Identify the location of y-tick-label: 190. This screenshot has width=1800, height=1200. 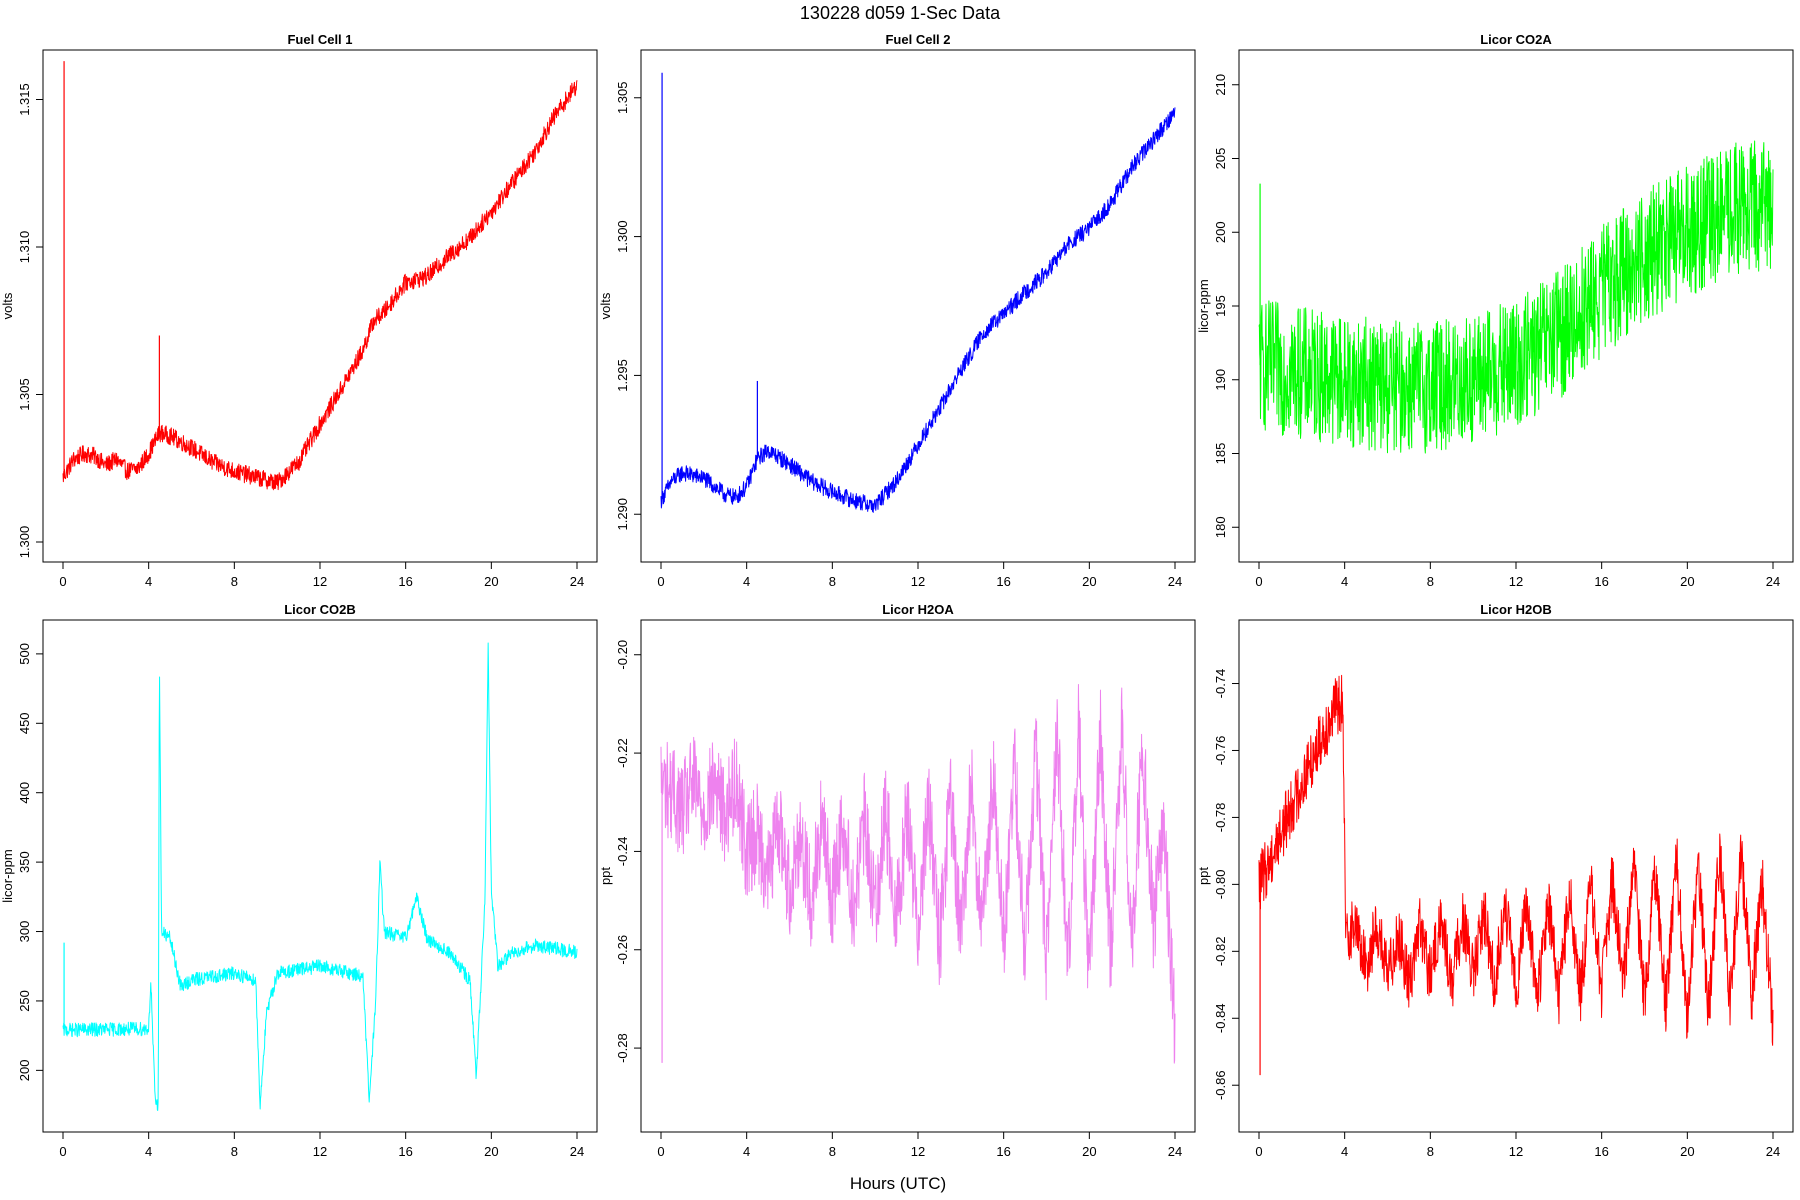
(1220, 380).